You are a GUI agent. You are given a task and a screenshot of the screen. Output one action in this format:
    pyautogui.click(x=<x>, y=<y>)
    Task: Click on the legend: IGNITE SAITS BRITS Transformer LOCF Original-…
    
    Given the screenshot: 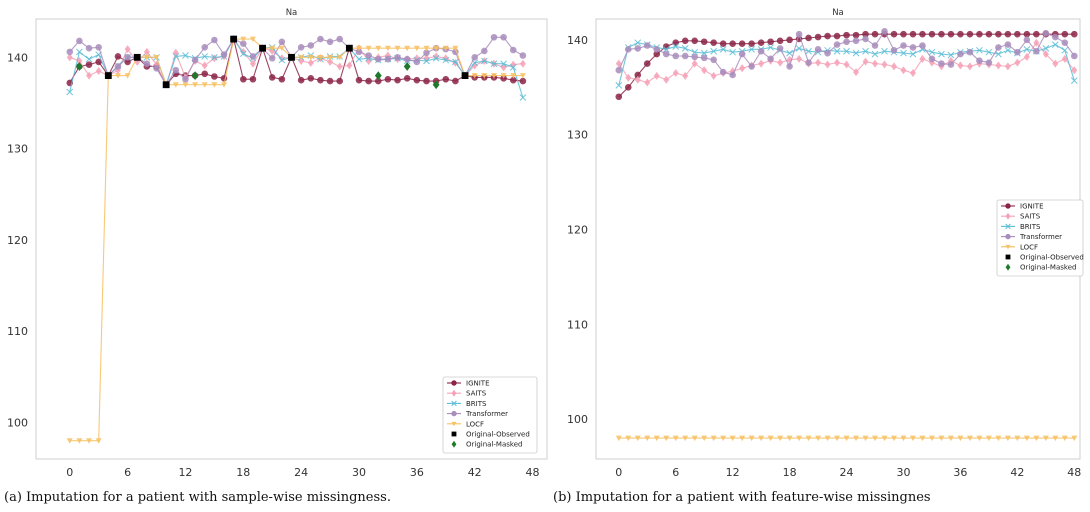 What is the action you would take?
    pyautogui.click(x=1040, y=238)
    